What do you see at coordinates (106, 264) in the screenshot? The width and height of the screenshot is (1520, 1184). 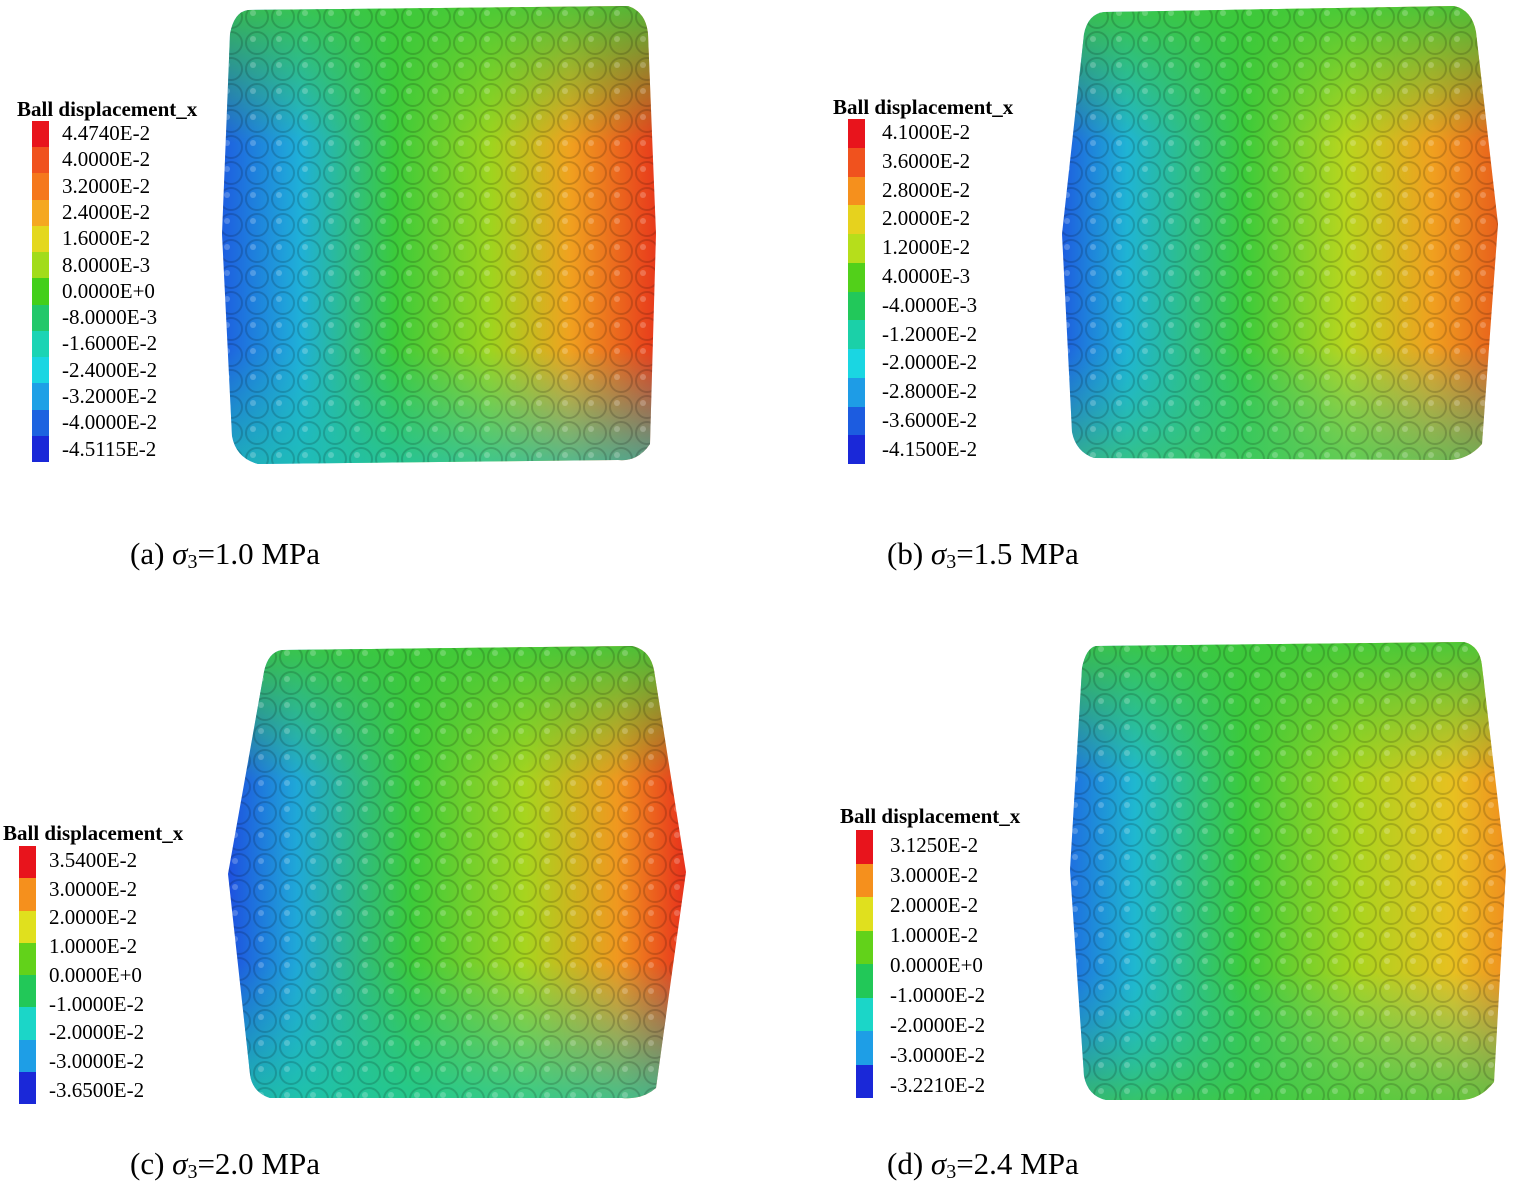 I see `legend-tick-label: 8.0000E-3` at bounding box center [106, 264].